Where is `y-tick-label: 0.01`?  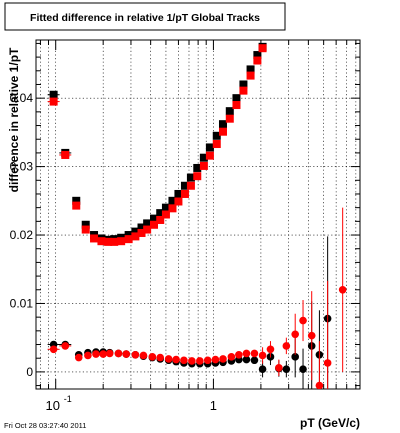
y-tick-label: 0.01 is located at coordinates (22, 303).